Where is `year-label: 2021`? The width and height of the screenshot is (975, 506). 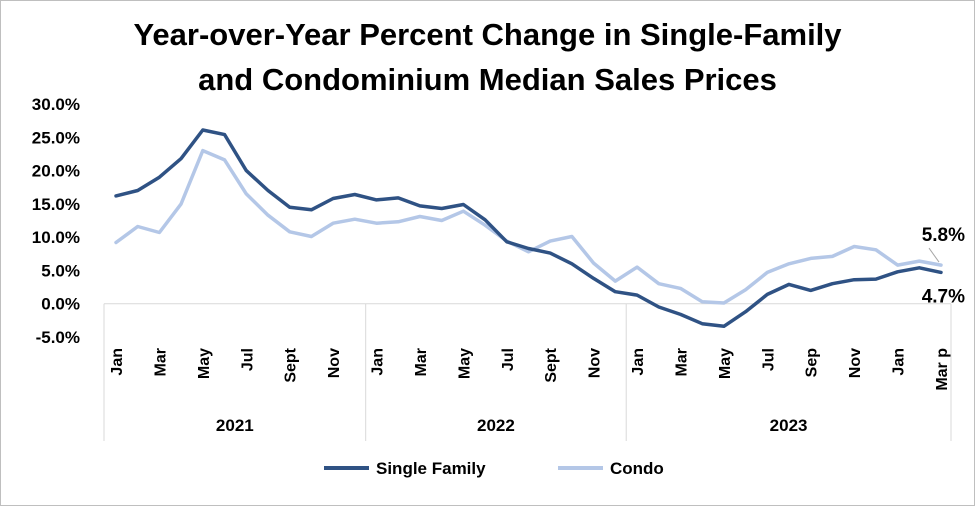
year-label: 2021 is located at coordinates (235, 425).